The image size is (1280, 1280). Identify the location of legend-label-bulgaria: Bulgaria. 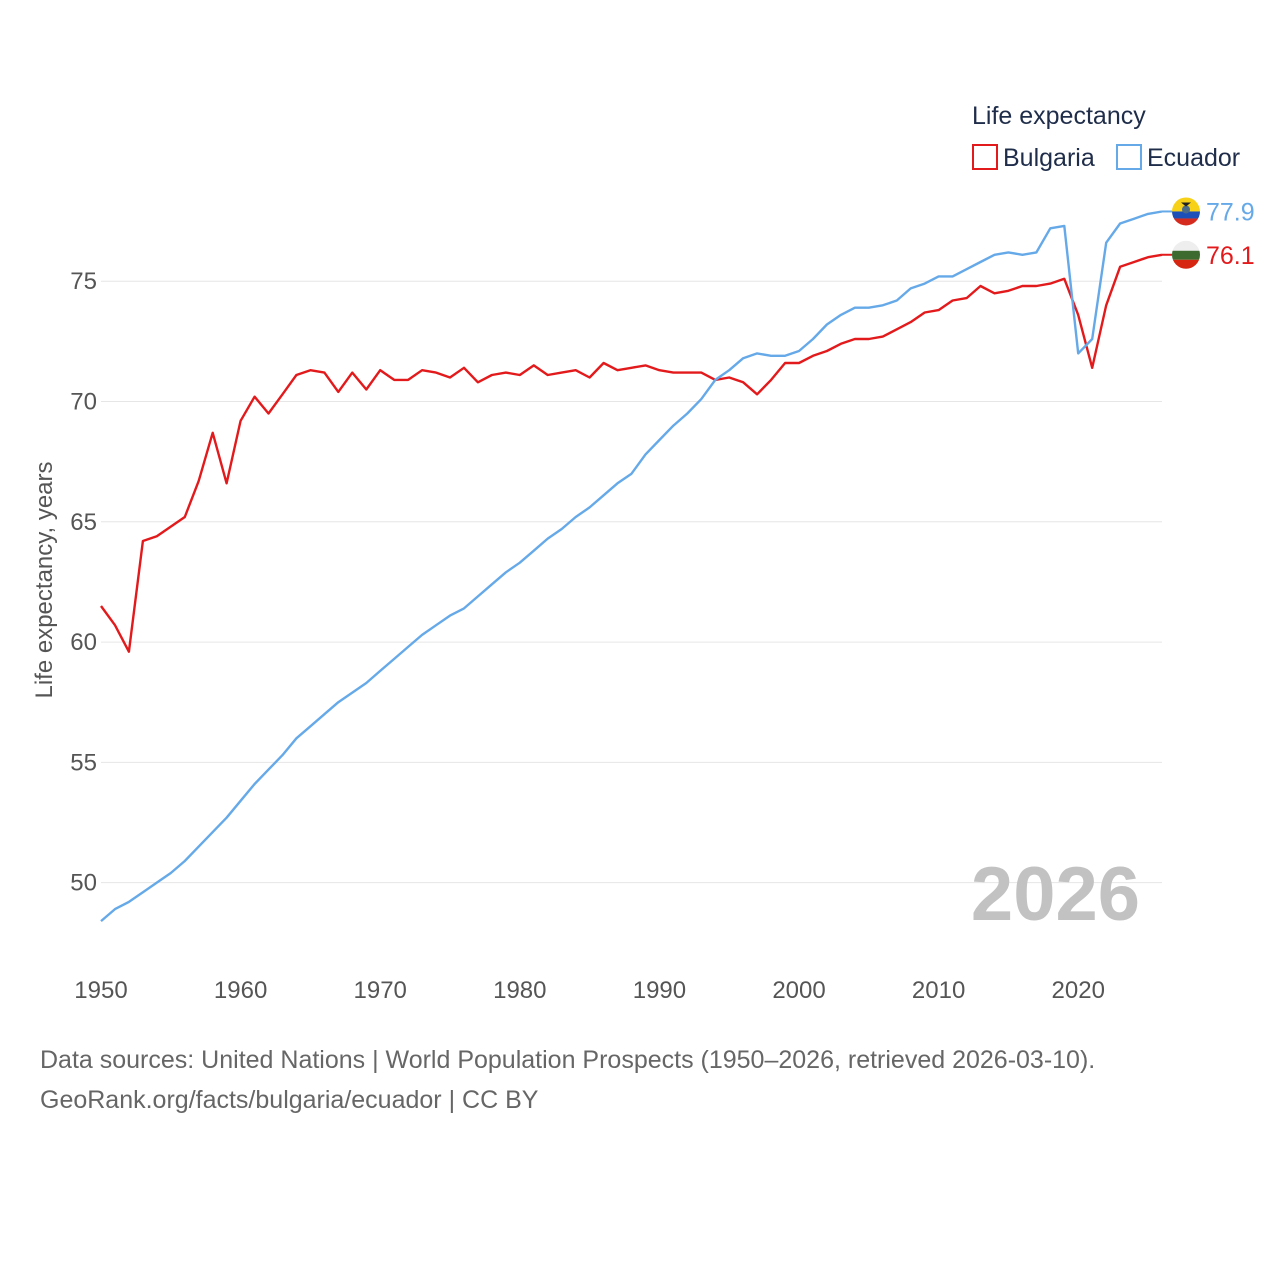
(1049, 158).